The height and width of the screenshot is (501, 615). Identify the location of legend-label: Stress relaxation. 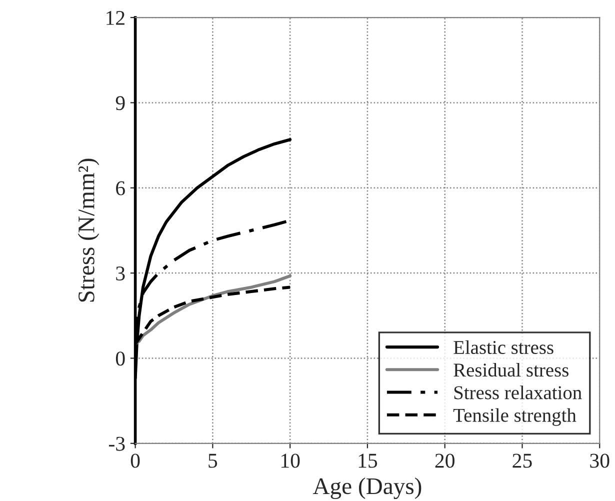
(518, 393).